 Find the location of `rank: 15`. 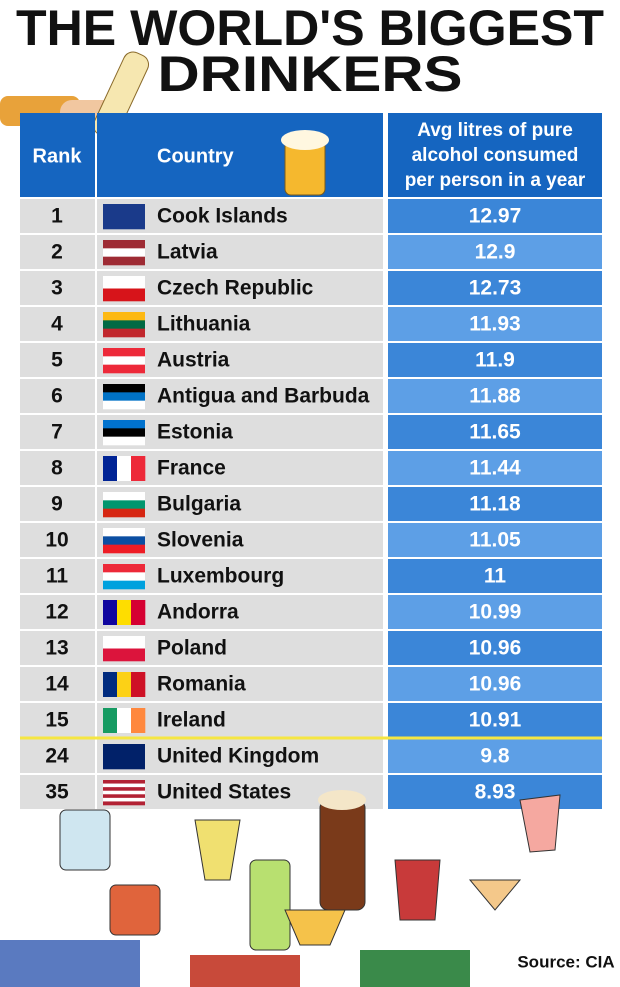

rank: 15 is located at coordinates (57, 720).